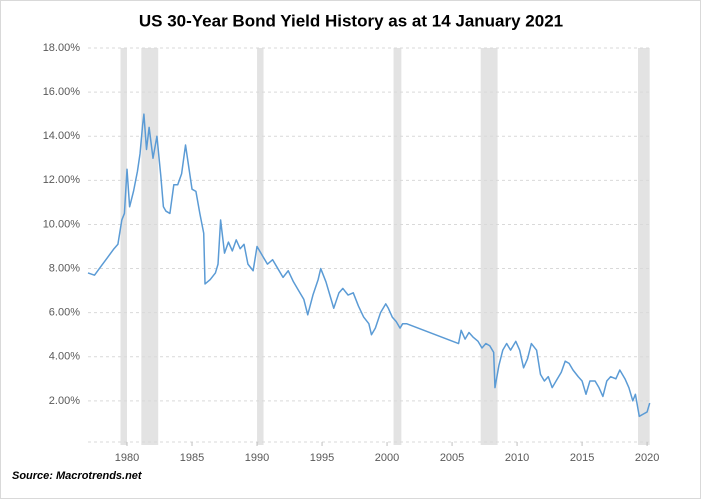  What do you see at coordinates (127, 458) in the screenshot?
I see `x-tick-label: 1980` at bounding box center [127, 458].